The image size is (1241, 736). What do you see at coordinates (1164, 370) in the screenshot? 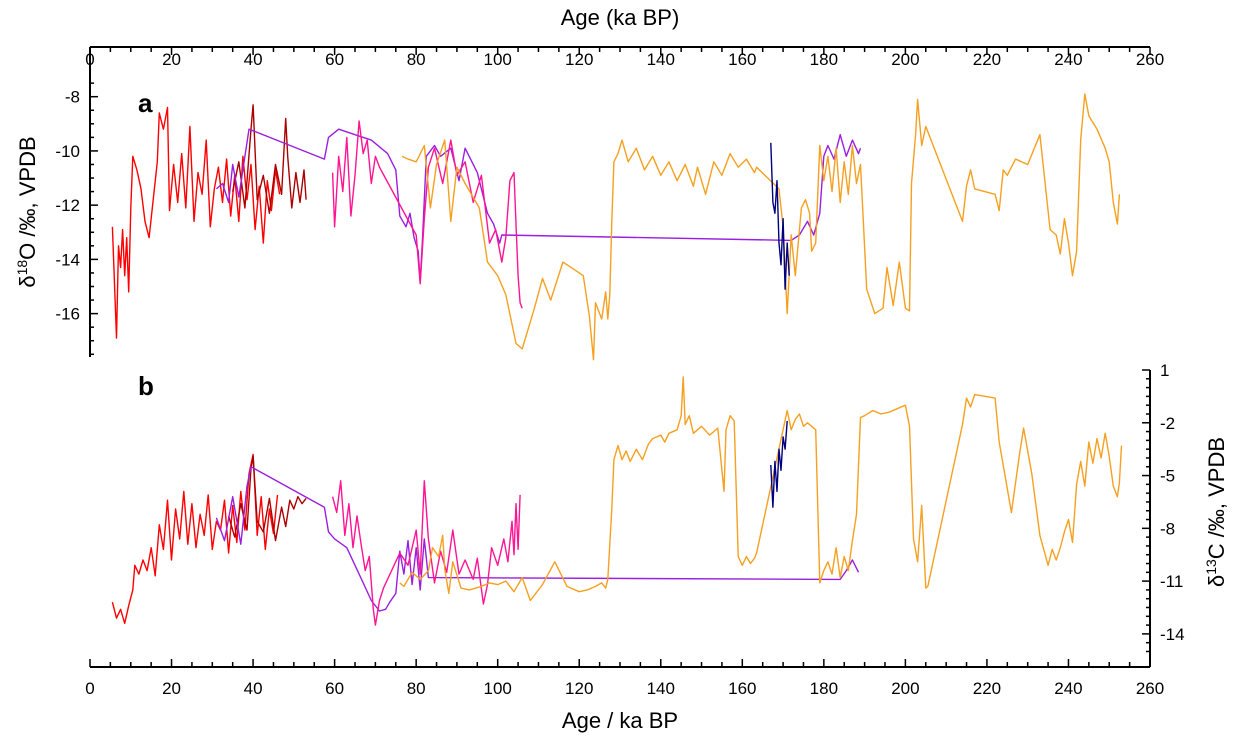
I see `y-tick-label: 1` at bounding box center [1164, 370].